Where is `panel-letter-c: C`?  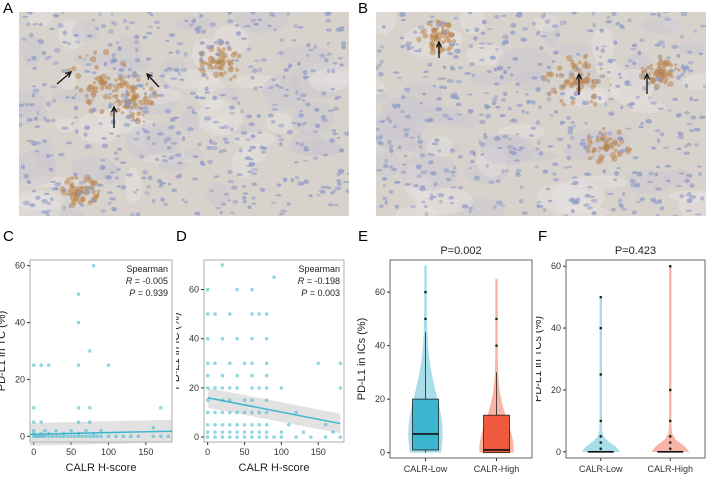 panel-letter-c: C is located at coordinates (8, 236).